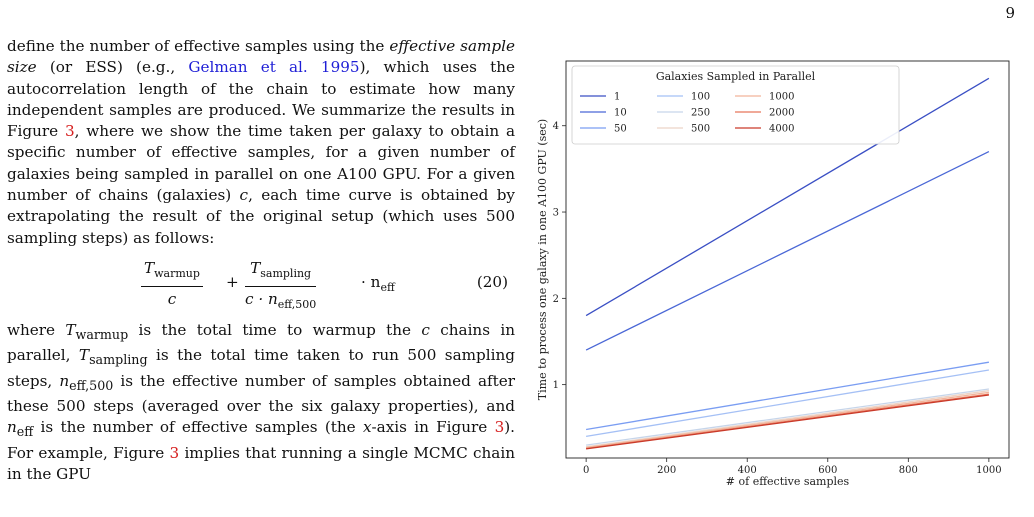 Image resolution: width=1034 pixels, height=517 pixels. I want to click on page-number: 9, so click(1010, 13).